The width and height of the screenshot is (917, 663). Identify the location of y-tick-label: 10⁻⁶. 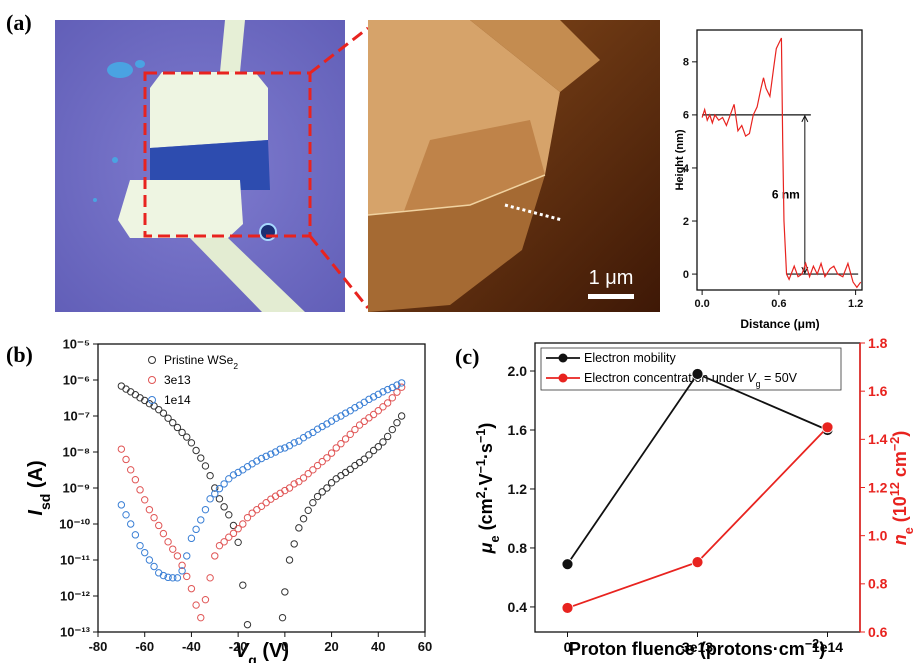
(76, 380).